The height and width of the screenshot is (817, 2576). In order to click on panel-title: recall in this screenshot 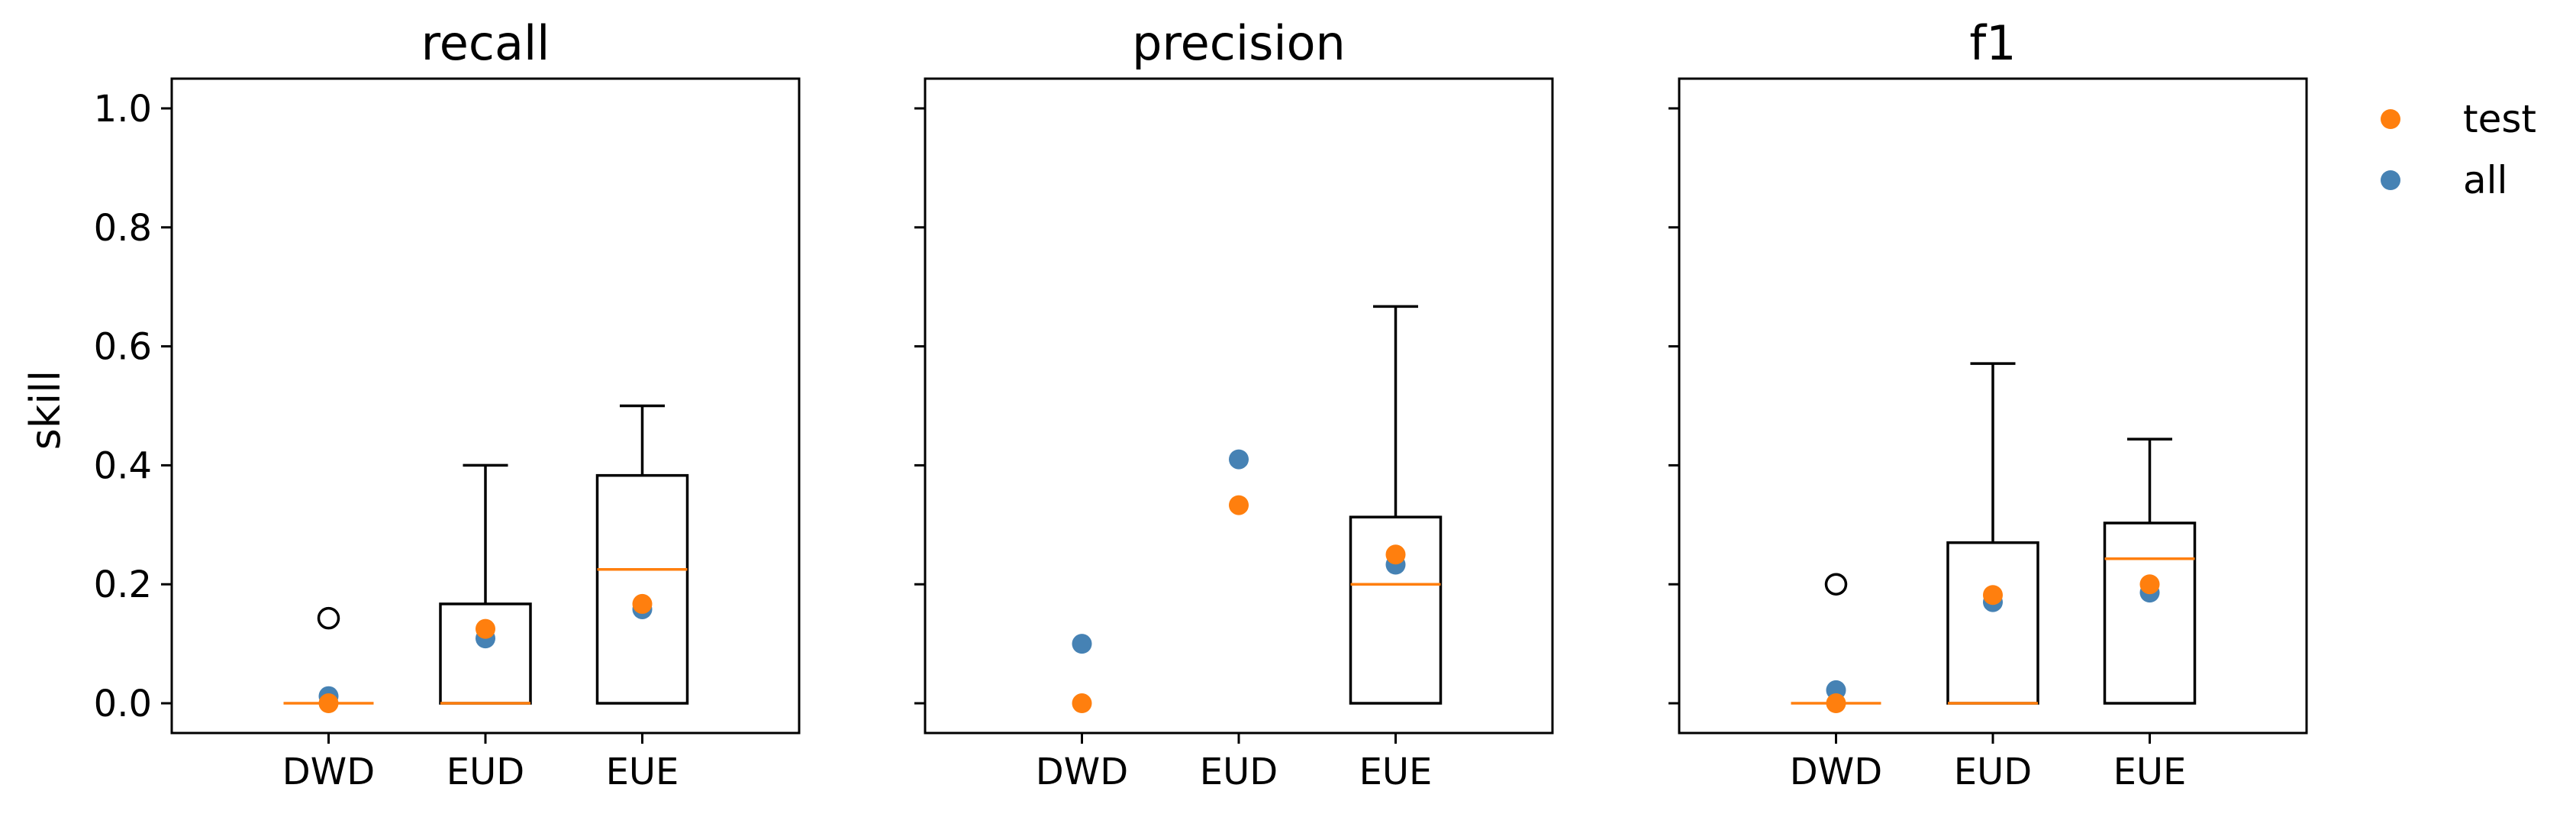, I will do `click(485, 43)`.